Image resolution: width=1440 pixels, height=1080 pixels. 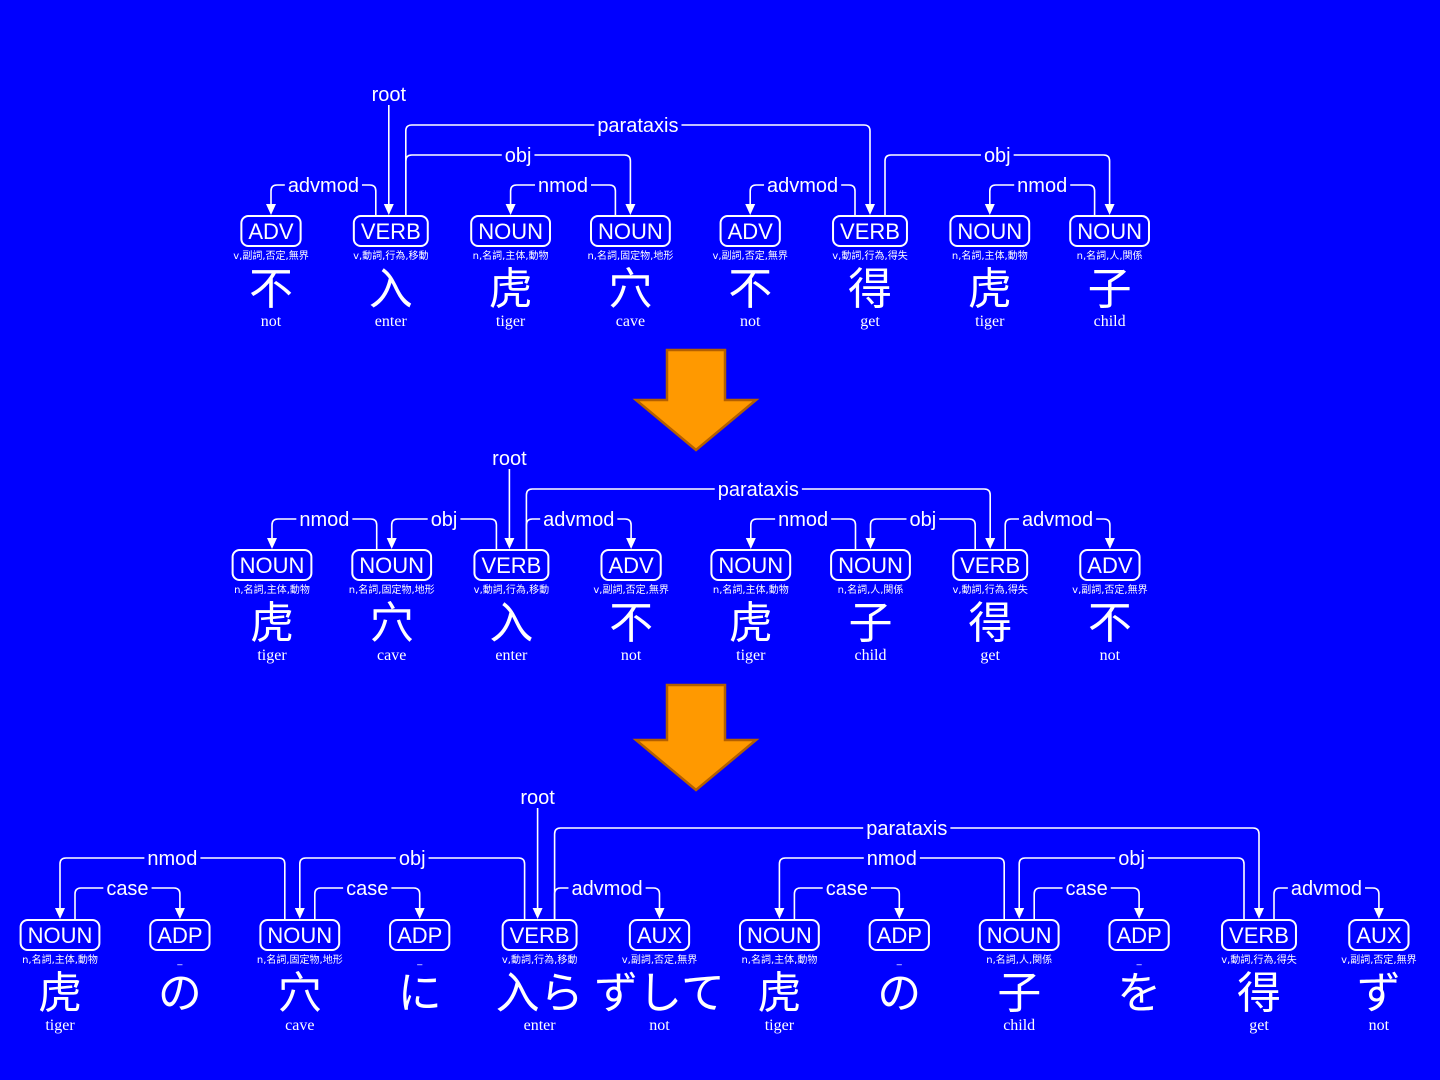 What do you see at coordinates (391, 655) in the screenshot?
I see `gloss: cave` at bounding box center [391, 655].